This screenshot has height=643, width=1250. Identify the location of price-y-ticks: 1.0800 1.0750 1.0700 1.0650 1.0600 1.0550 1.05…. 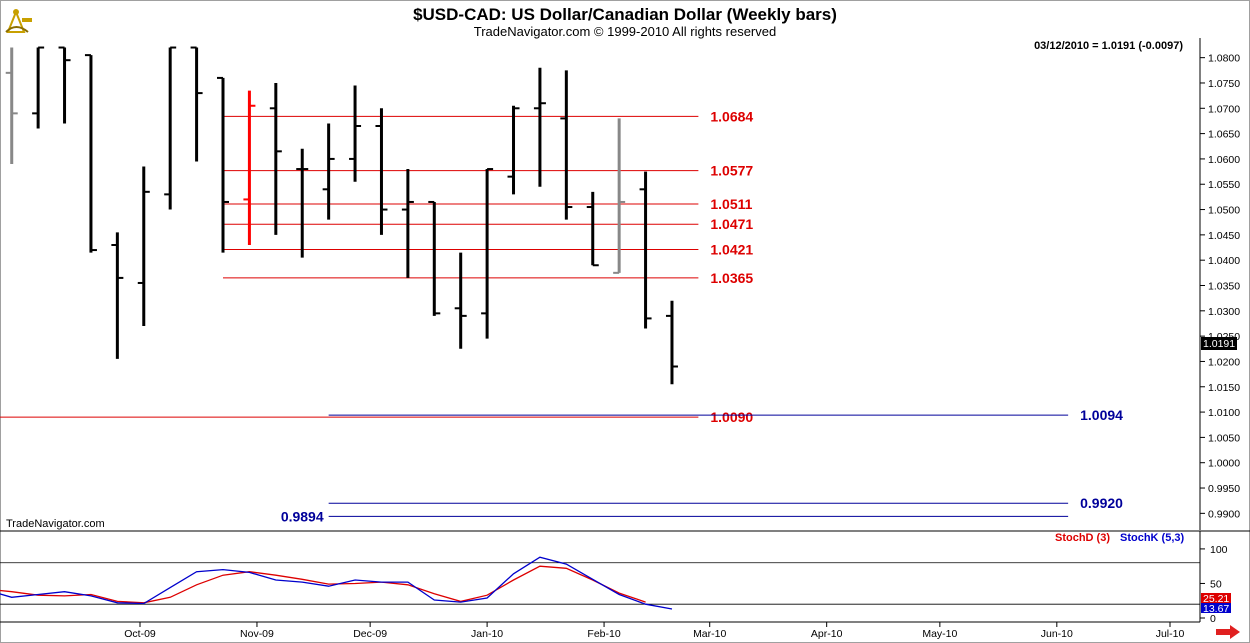
(1220, 286).